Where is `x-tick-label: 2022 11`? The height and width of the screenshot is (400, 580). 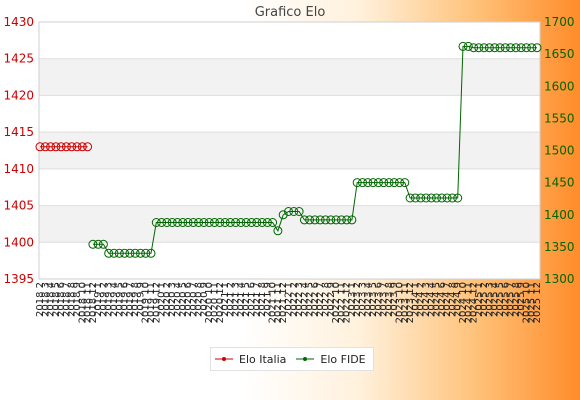
x-tick-label: 2022 11 is located at coordinates (341, 302).